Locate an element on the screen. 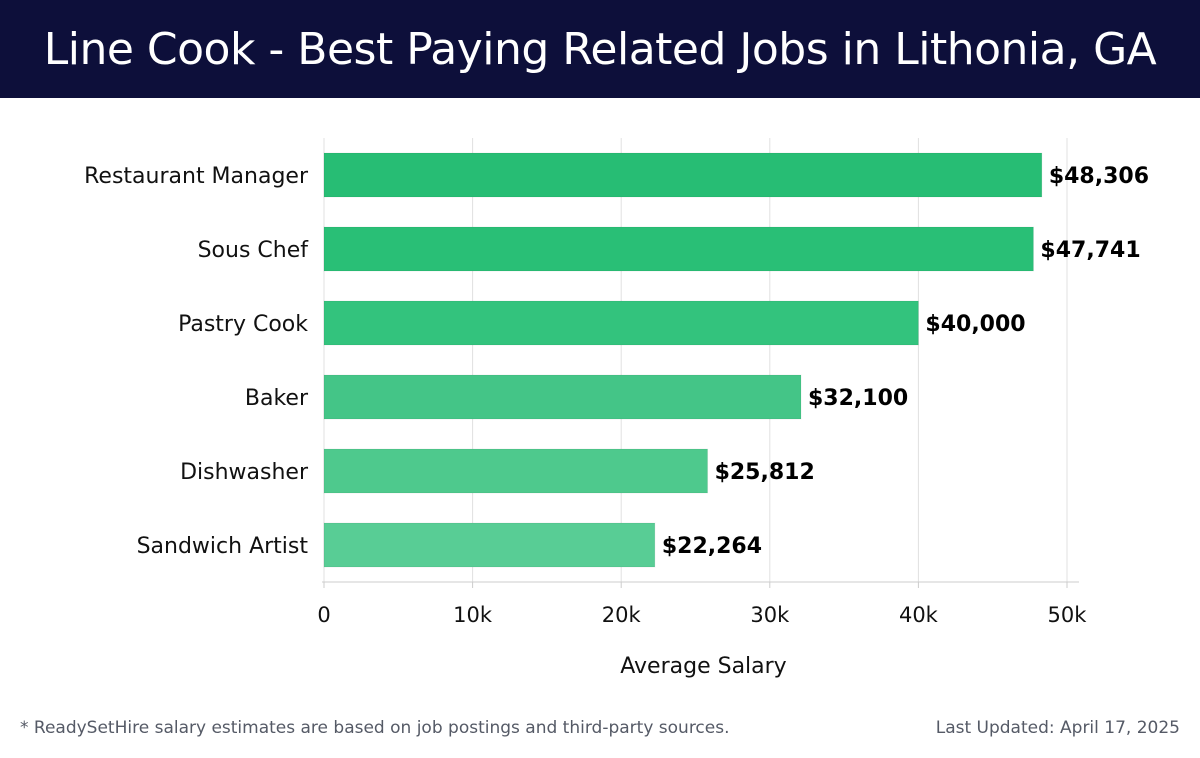  x-tick-label: 20k is located at coordinates (622, 615).